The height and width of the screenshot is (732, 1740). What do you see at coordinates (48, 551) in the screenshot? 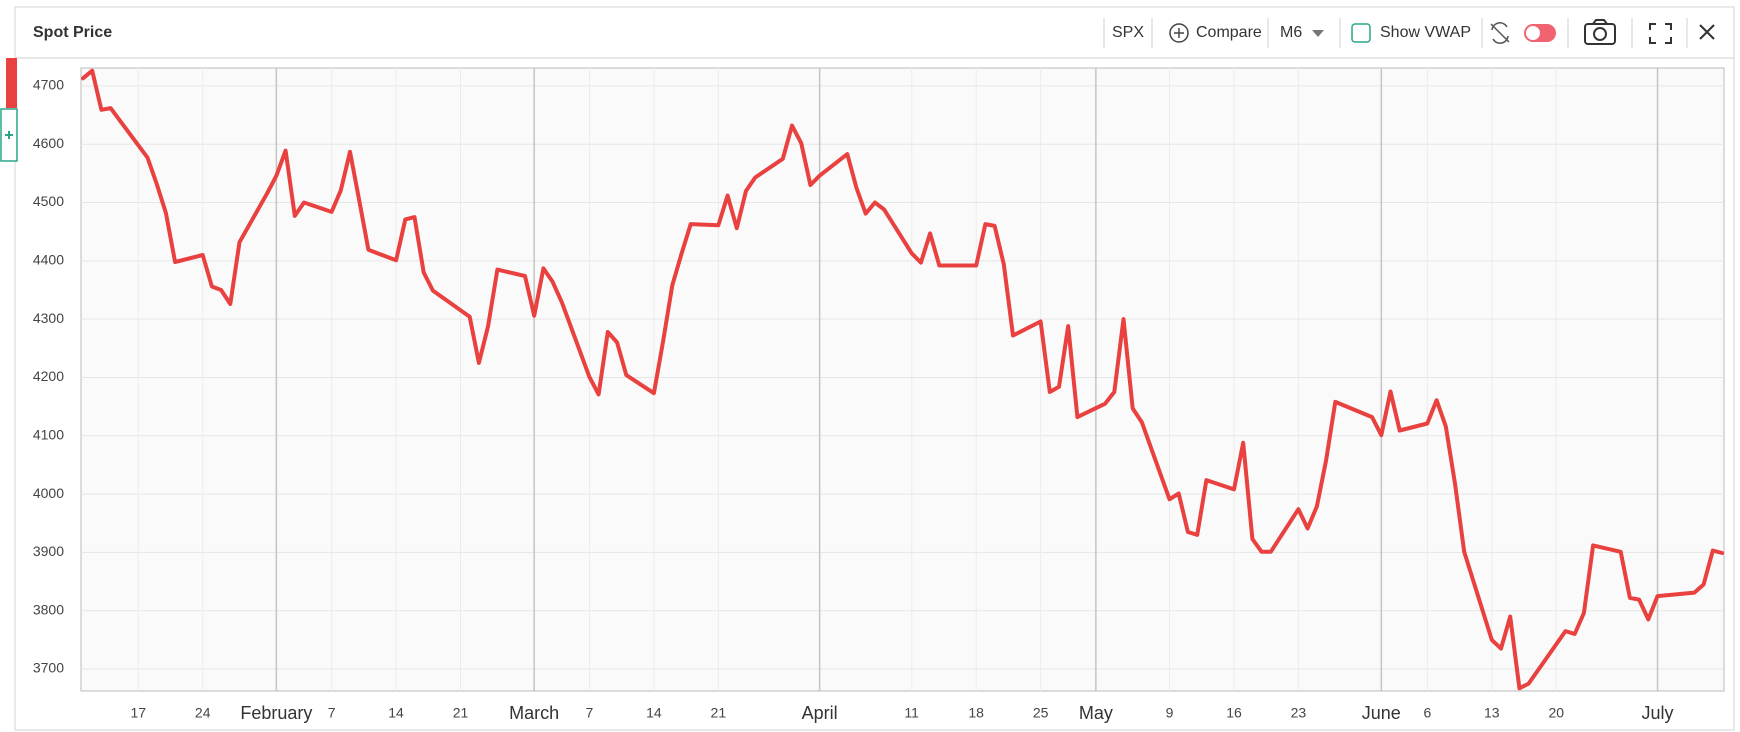
I see `y-tick-label: 3900` at bounding box center [48, 551].